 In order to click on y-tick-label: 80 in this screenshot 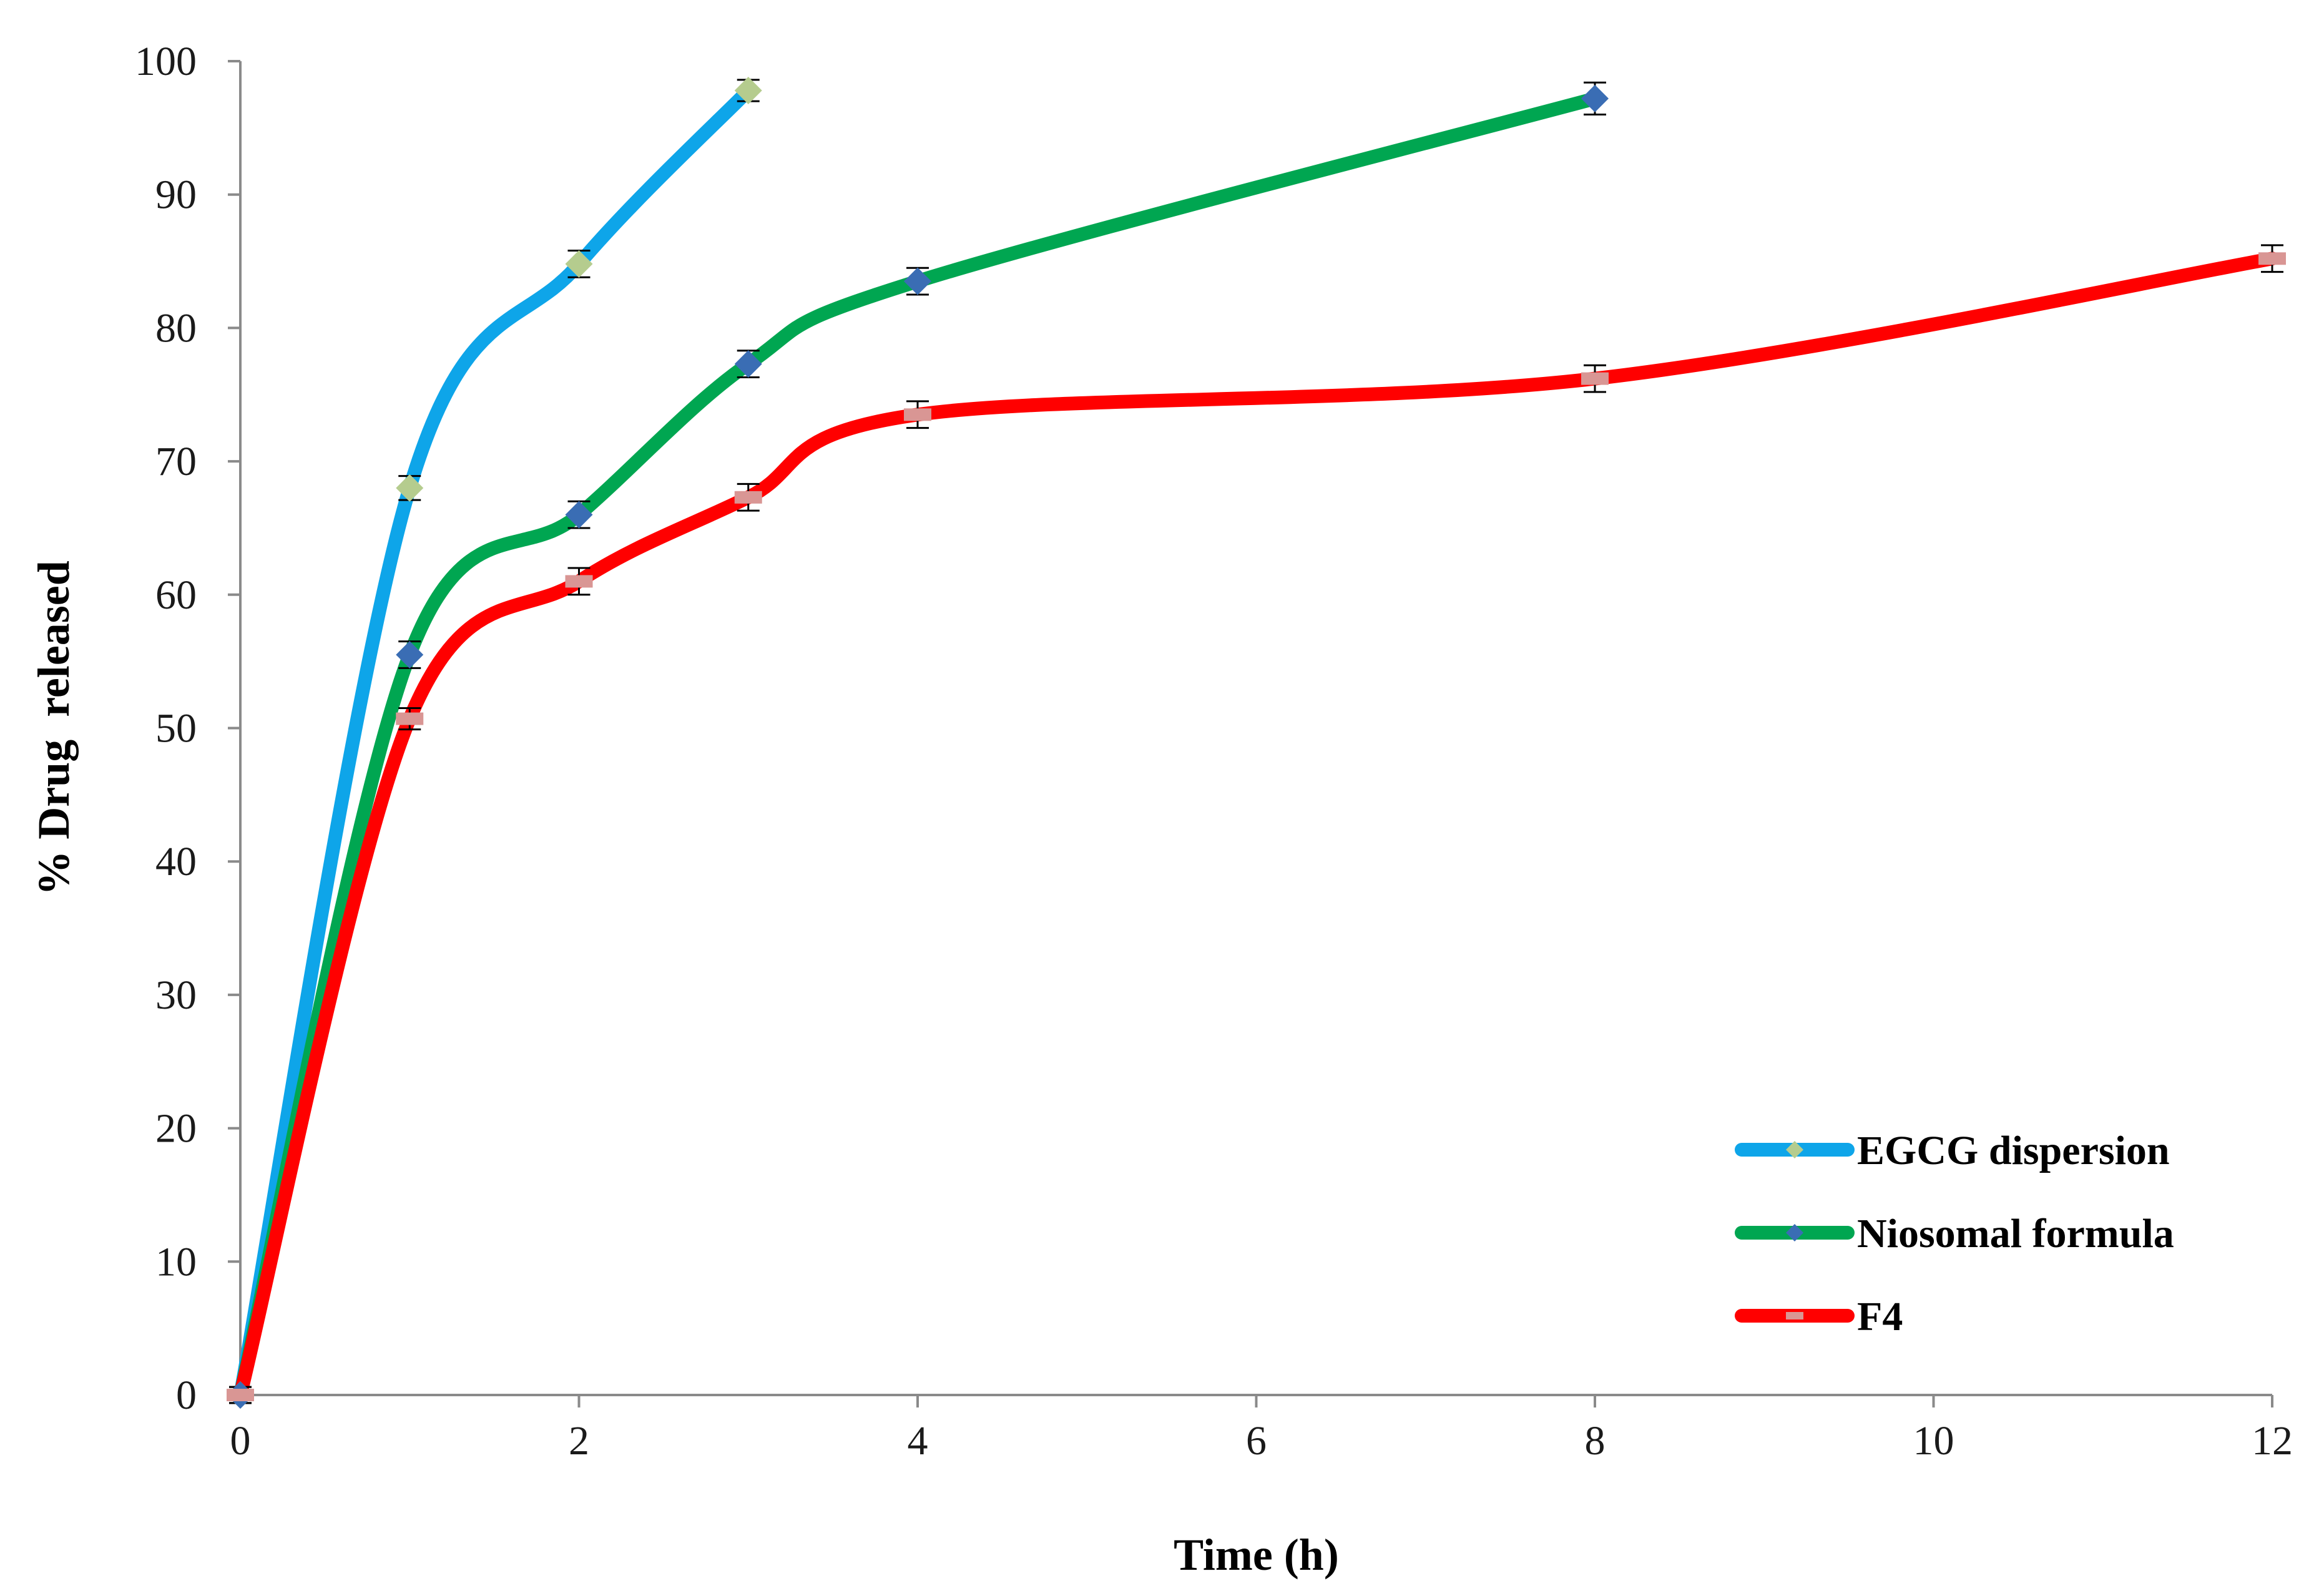, I will do `click(176, 328)`.